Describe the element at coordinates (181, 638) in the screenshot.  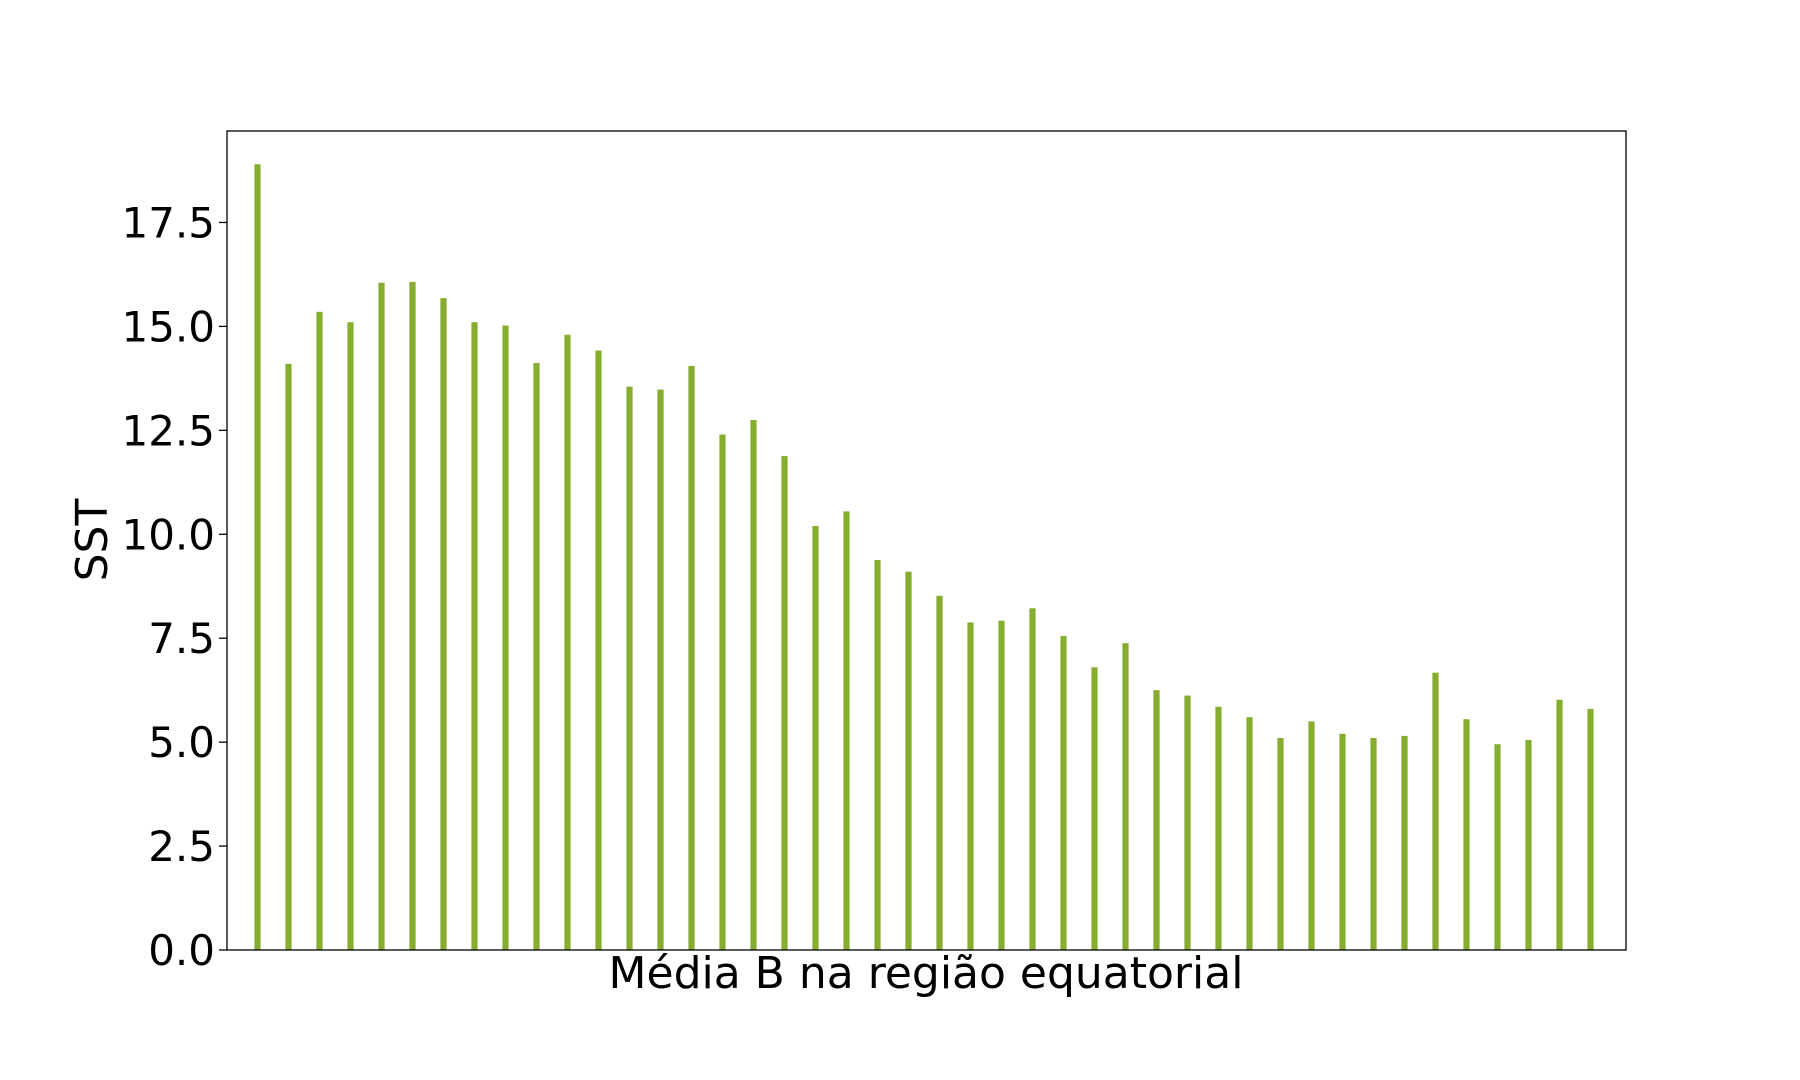
I see `y-tick-label: 7.5` at that location.